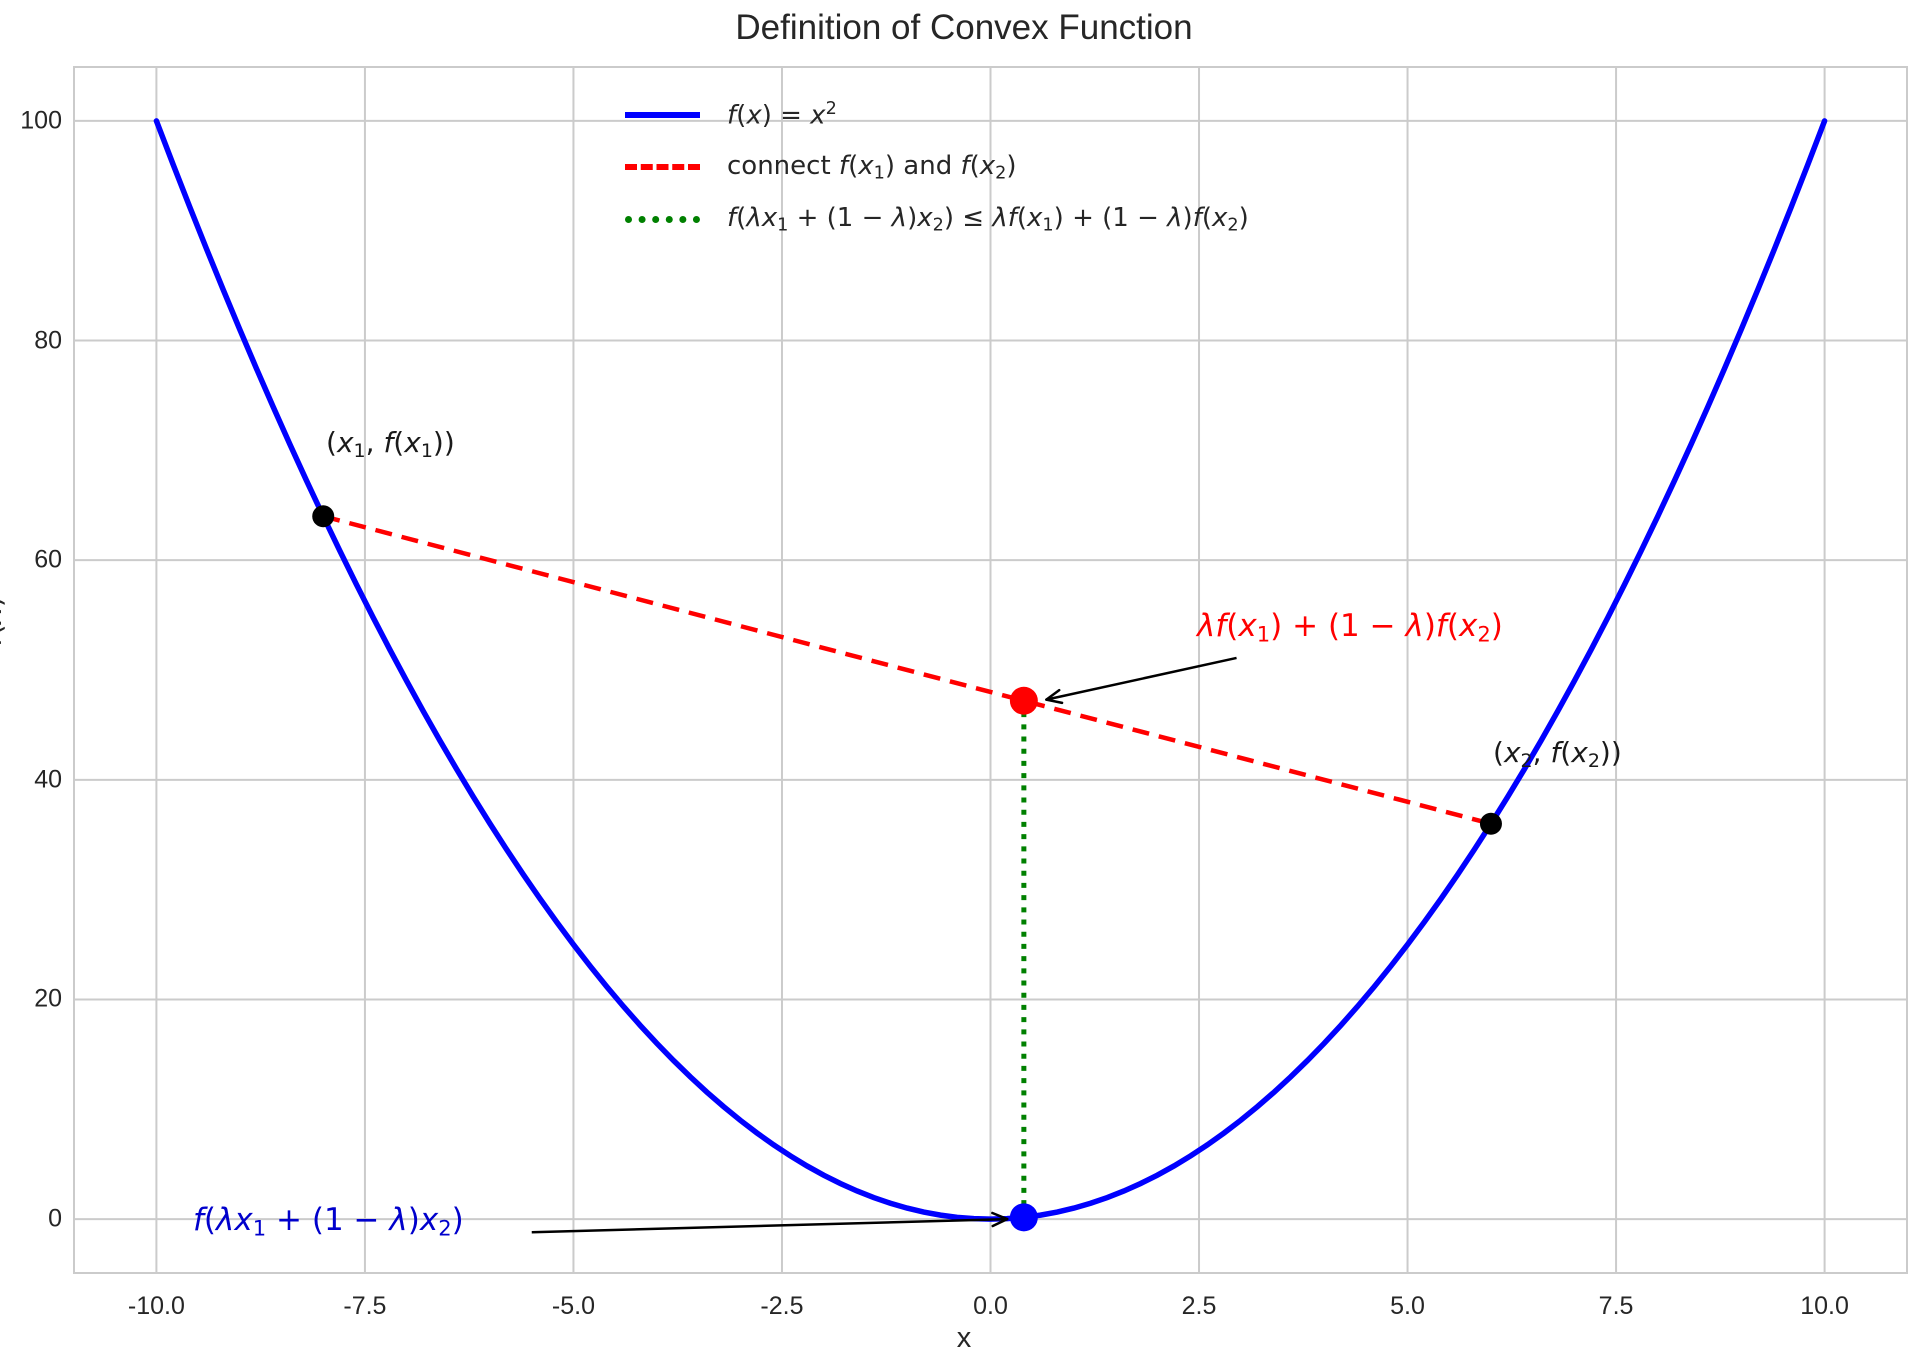 Image resolution: width=1928 pixels, height=1372 pixels. Describe the element at coordinates (1407, 1306) in the screenshot. I see `x-tick-label: 5.0` at that location.